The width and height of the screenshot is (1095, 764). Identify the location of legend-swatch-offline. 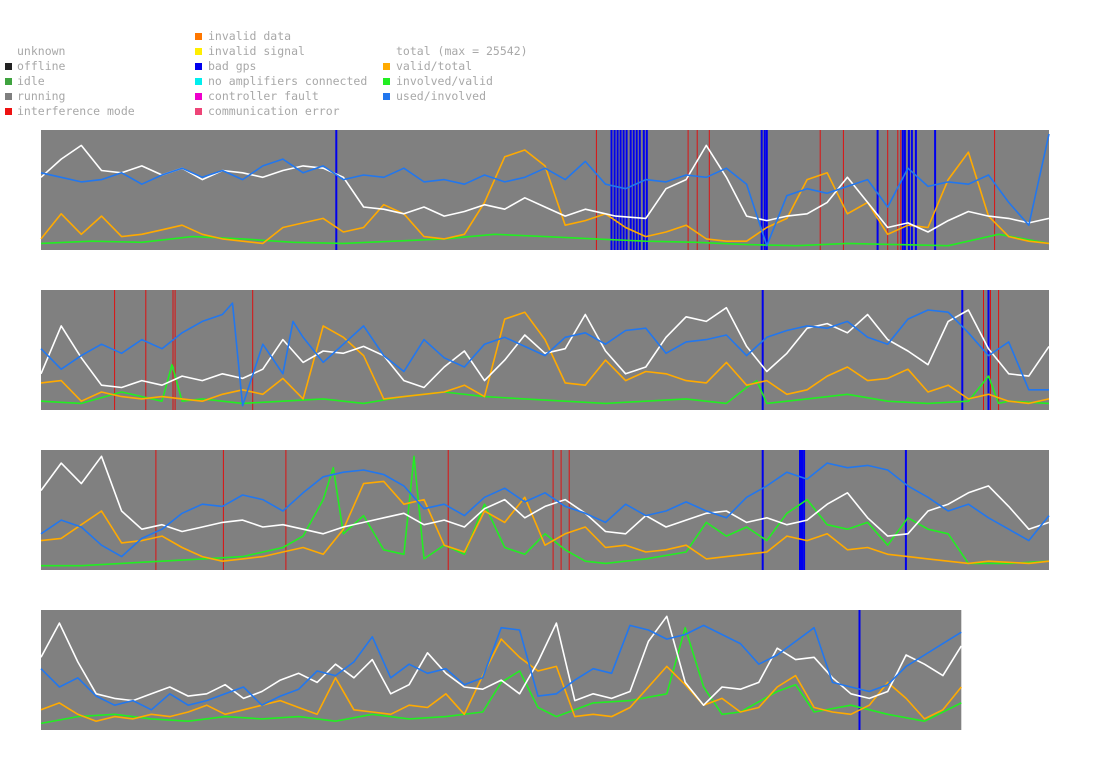
(8, 66).